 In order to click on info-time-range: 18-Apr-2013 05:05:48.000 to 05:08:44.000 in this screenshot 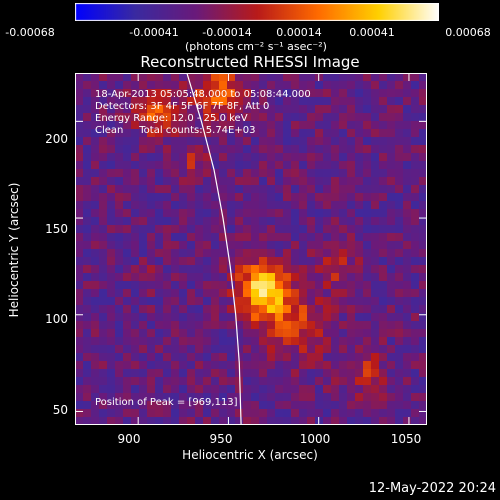, I will do `click(203, 94)`.